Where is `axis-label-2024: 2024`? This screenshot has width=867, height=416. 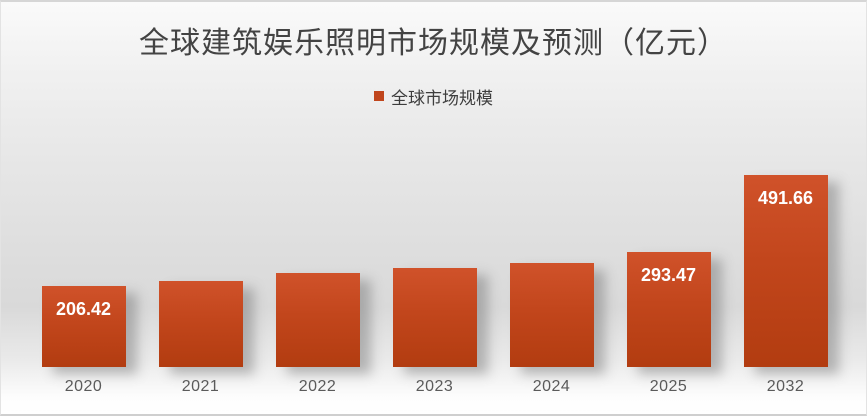 axis-label-2024: 2024 is located at coordinates (551, 386).